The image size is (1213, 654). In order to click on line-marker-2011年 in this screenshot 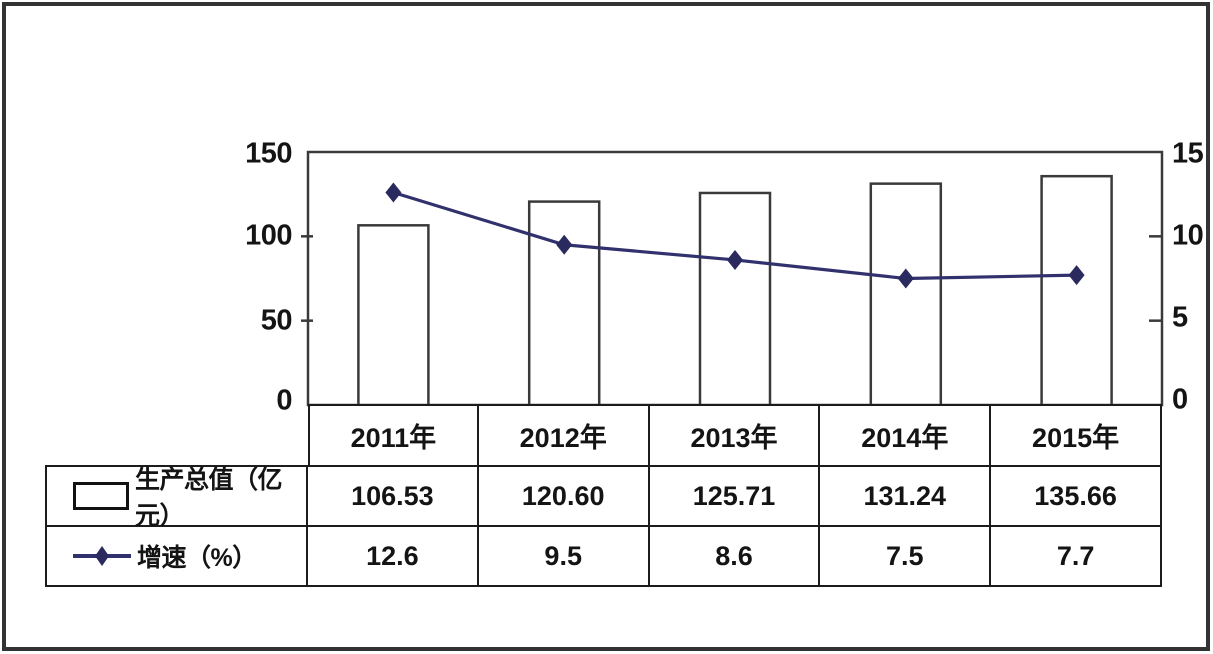, I will do `click(393, 192)`.